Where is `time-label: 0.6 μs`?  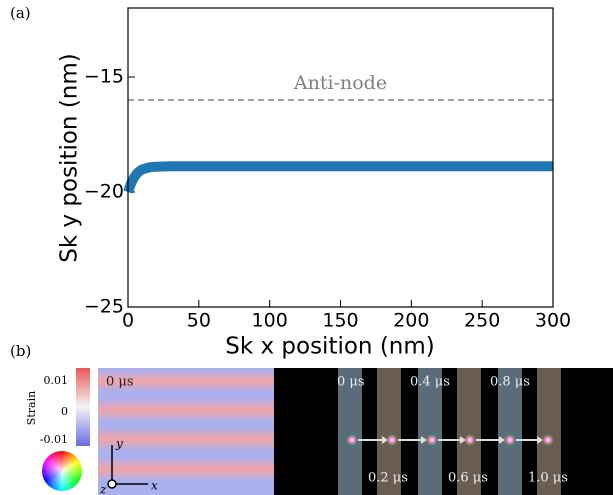 time-label: 0.6 μs is located at coordinates (468, 478).